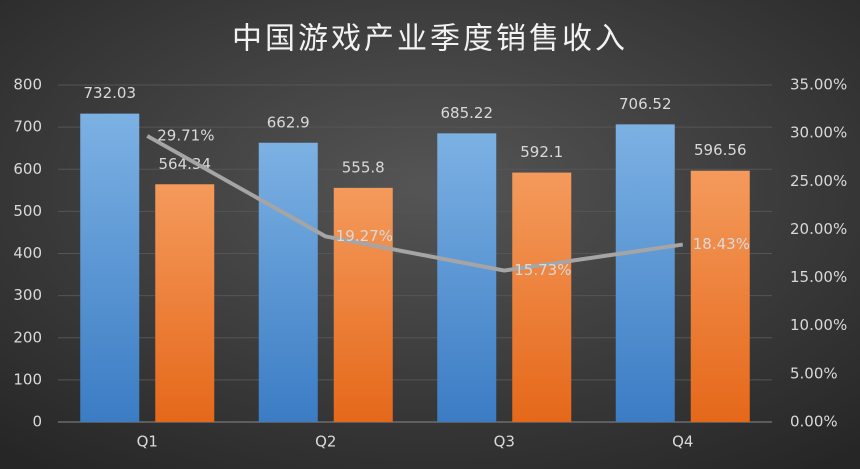 The image size is (860, 469). Describe the element at coordinates (27, 211) in the screenshot. I see `y-tick-label: 500` at that location.